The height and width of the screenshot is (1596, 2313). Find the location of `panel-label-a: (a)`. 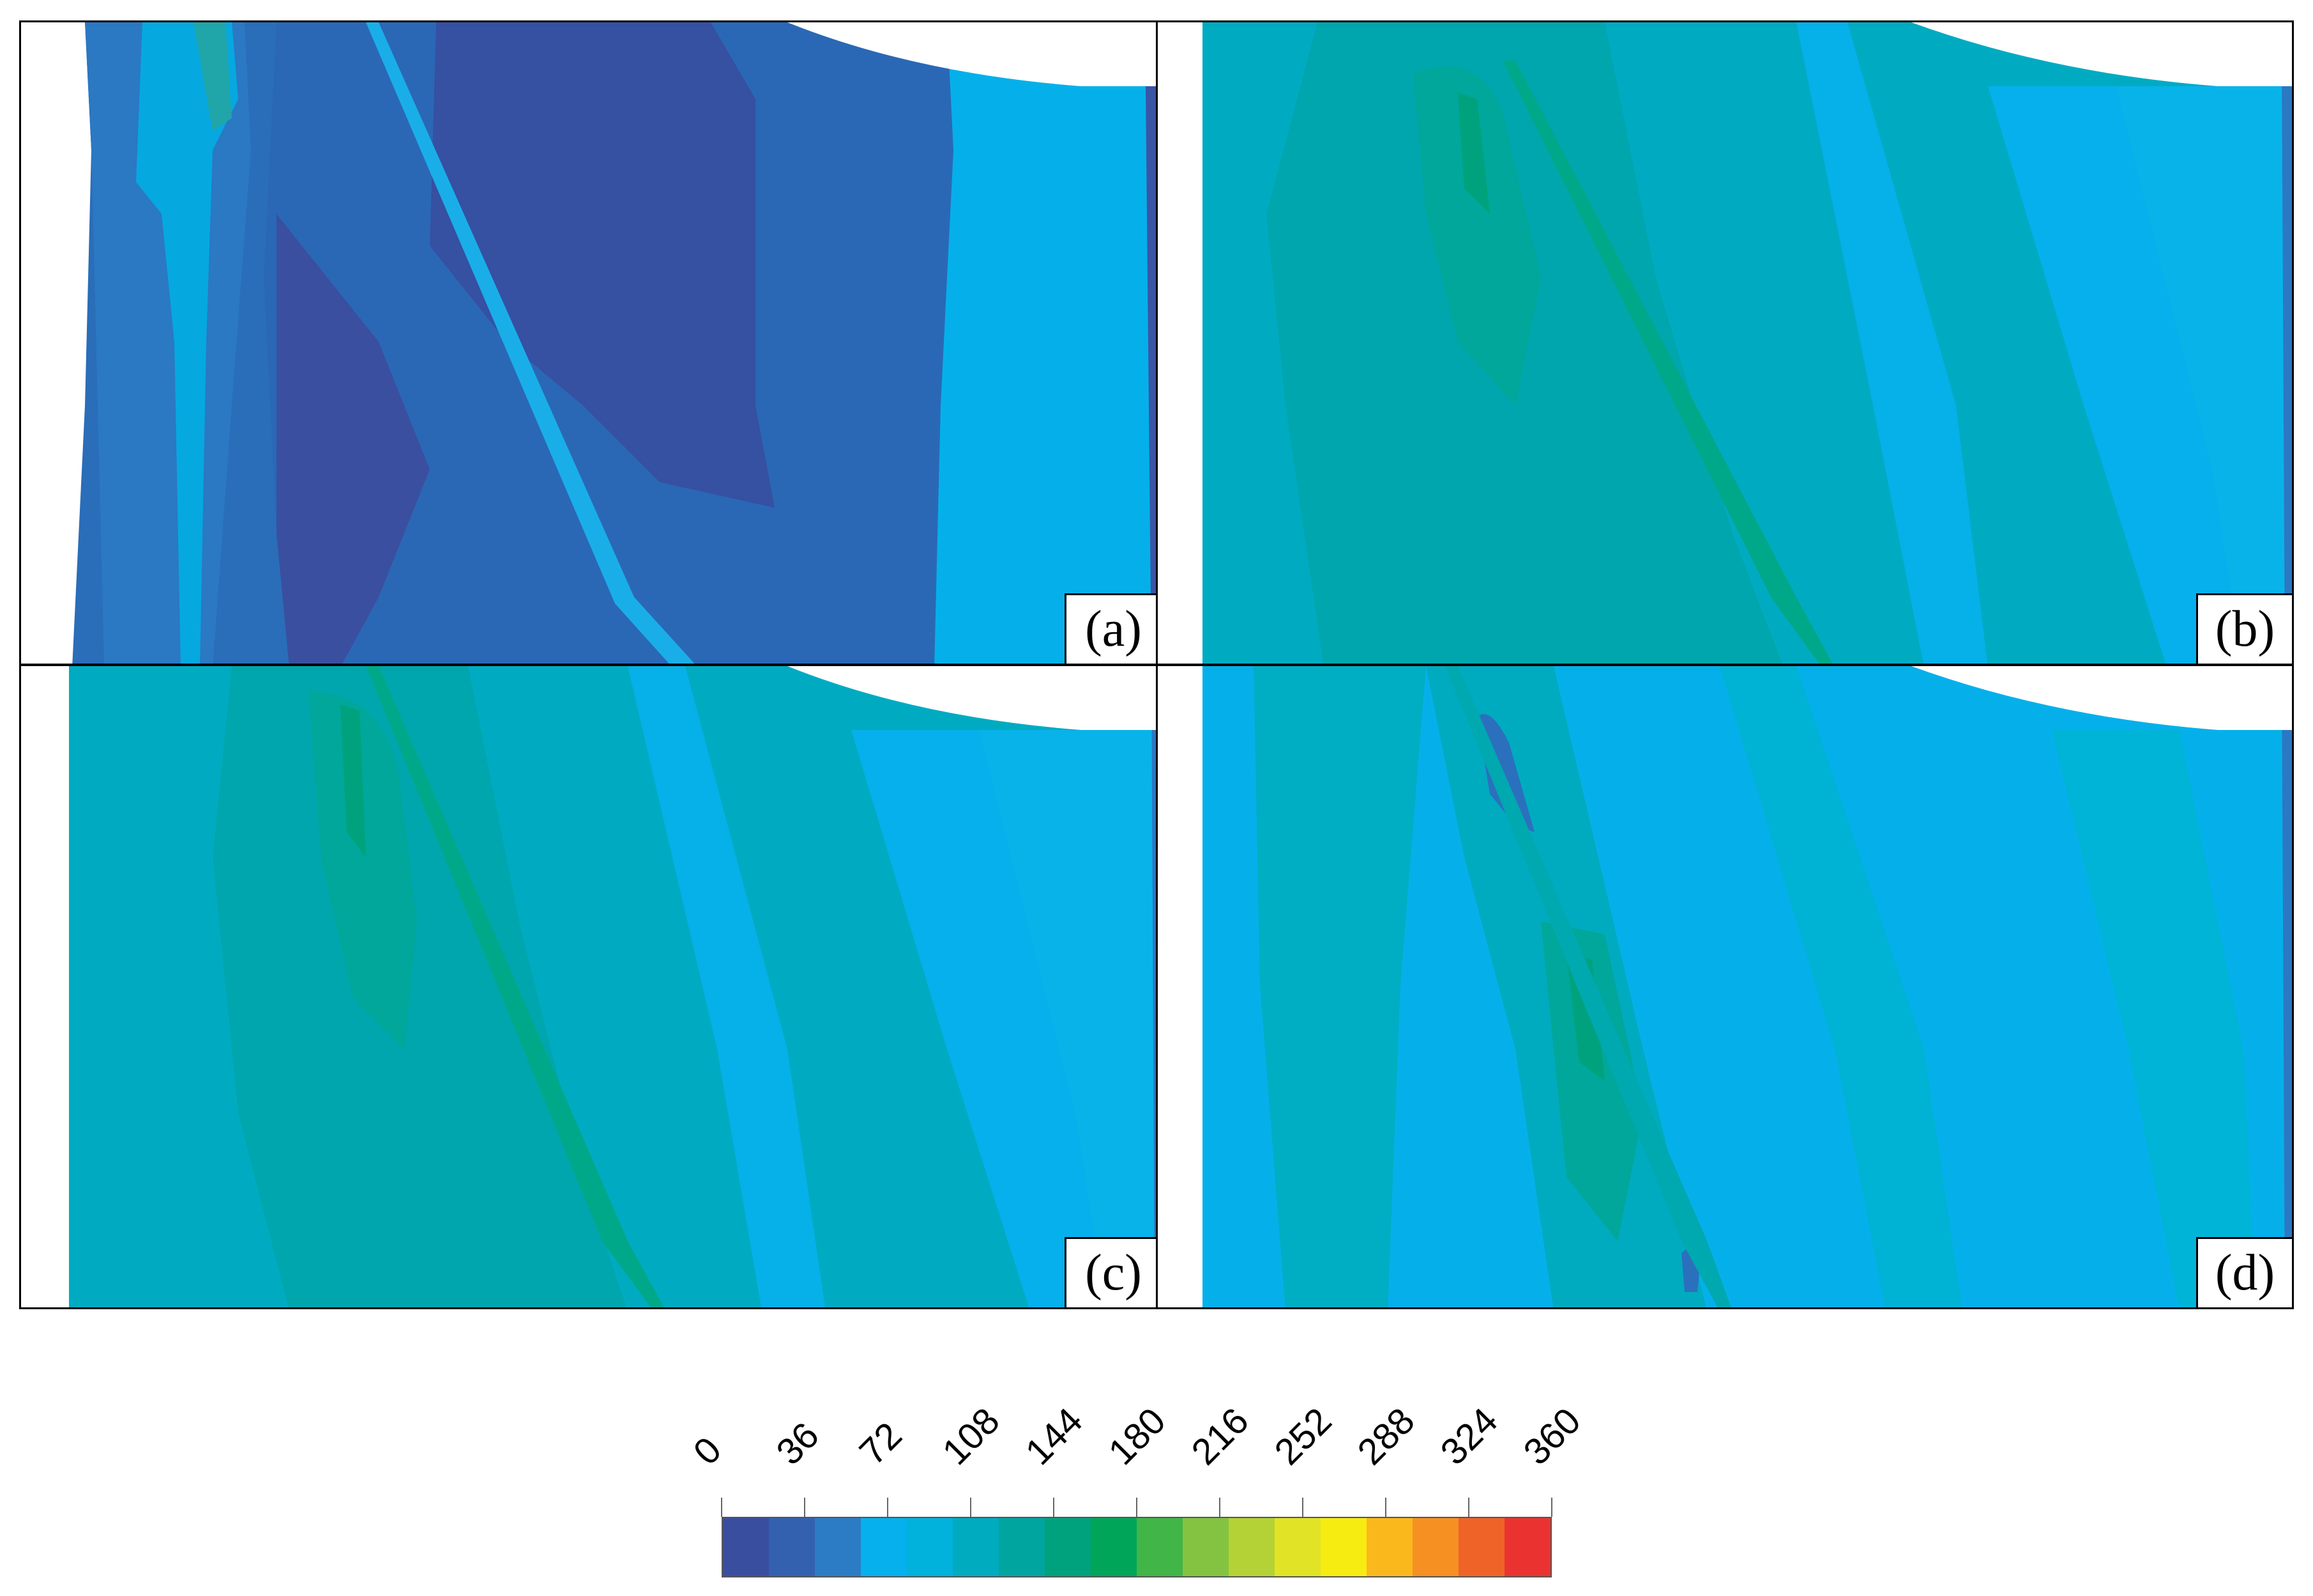

panel-label-a: (a) is located at coordinates (1112, 628).